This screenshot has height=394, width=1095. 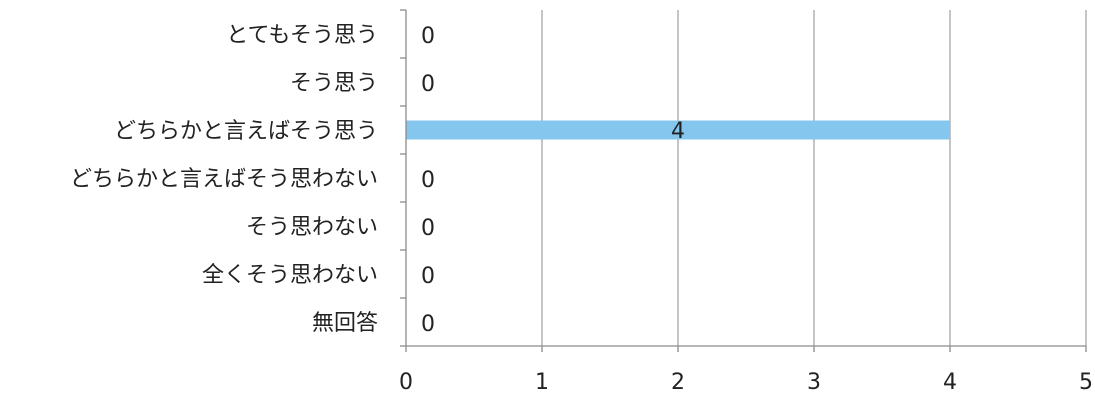 What do you see at coordinates (542, 382) in the screenshot?
I see `x-tick-label: 1` at bounding box center [542, 382].